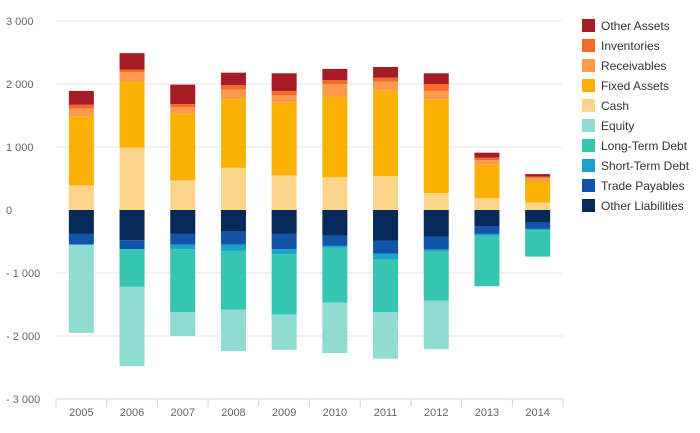  What do you see at coordinates (436, 275) in the screenshot?
I see `bar-long-term-debt-2012` at bounding box center [436, 275].